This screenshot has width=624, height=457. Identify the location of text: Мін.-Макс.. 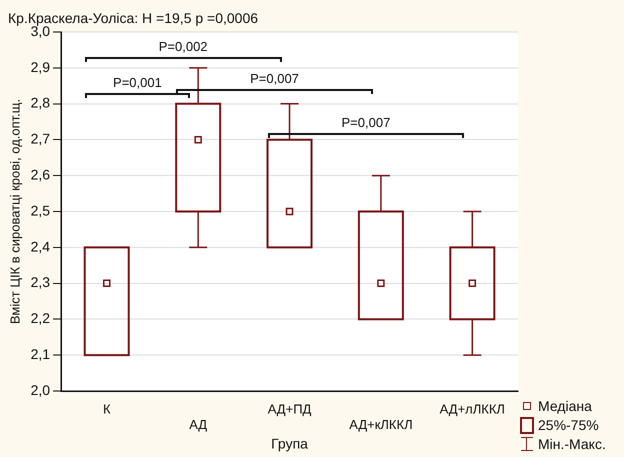
(572, 444).